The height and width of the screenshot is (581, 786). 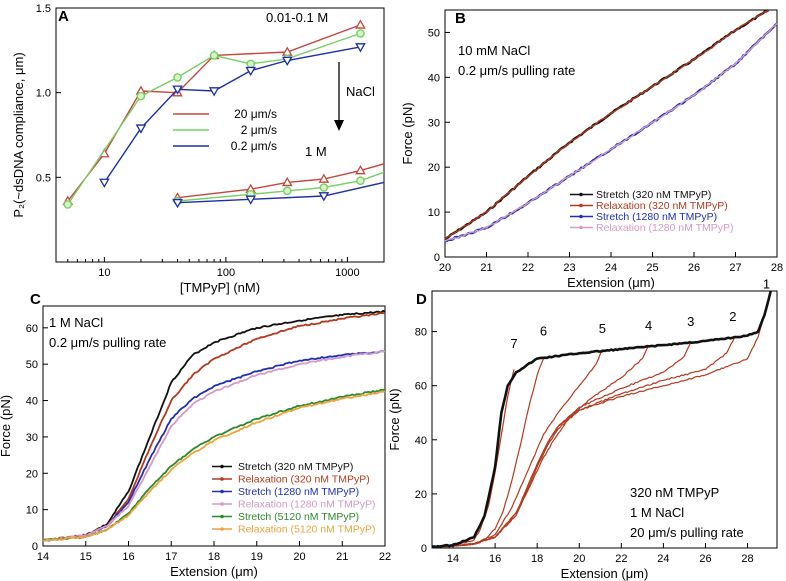 I want to click on y-axis-title: P₂(~dsDNA compliance, μm), so click(x=18, y=134).